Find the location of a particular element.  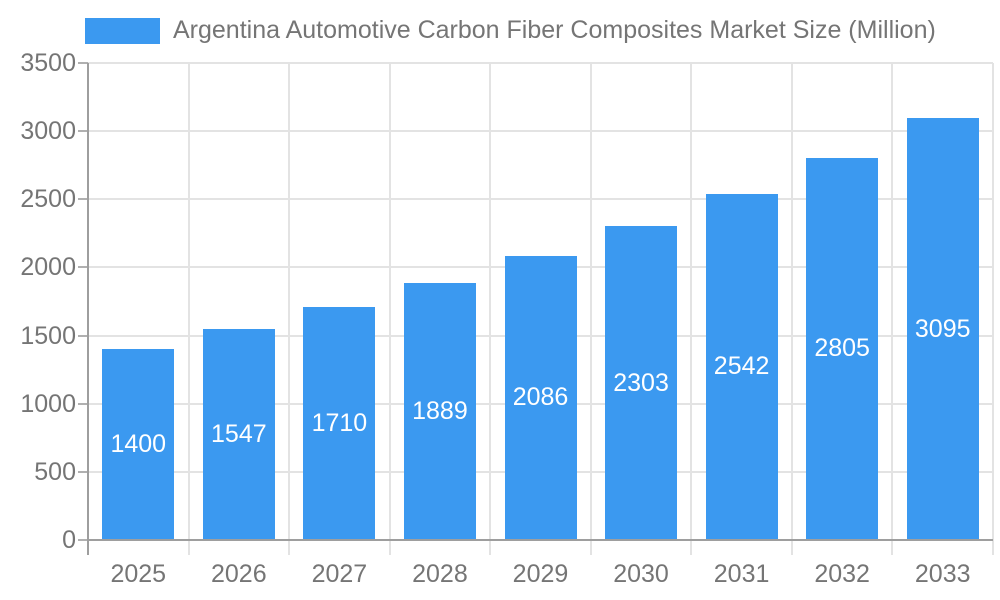

bar-value-label: 2303 is located at coordinates (641, 382).